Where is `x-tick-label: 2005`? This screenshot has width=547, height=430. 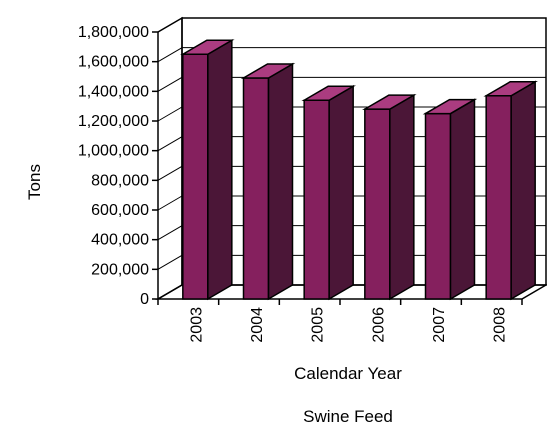
x-tick-label: 2005 is located at coordinates (318, 325).